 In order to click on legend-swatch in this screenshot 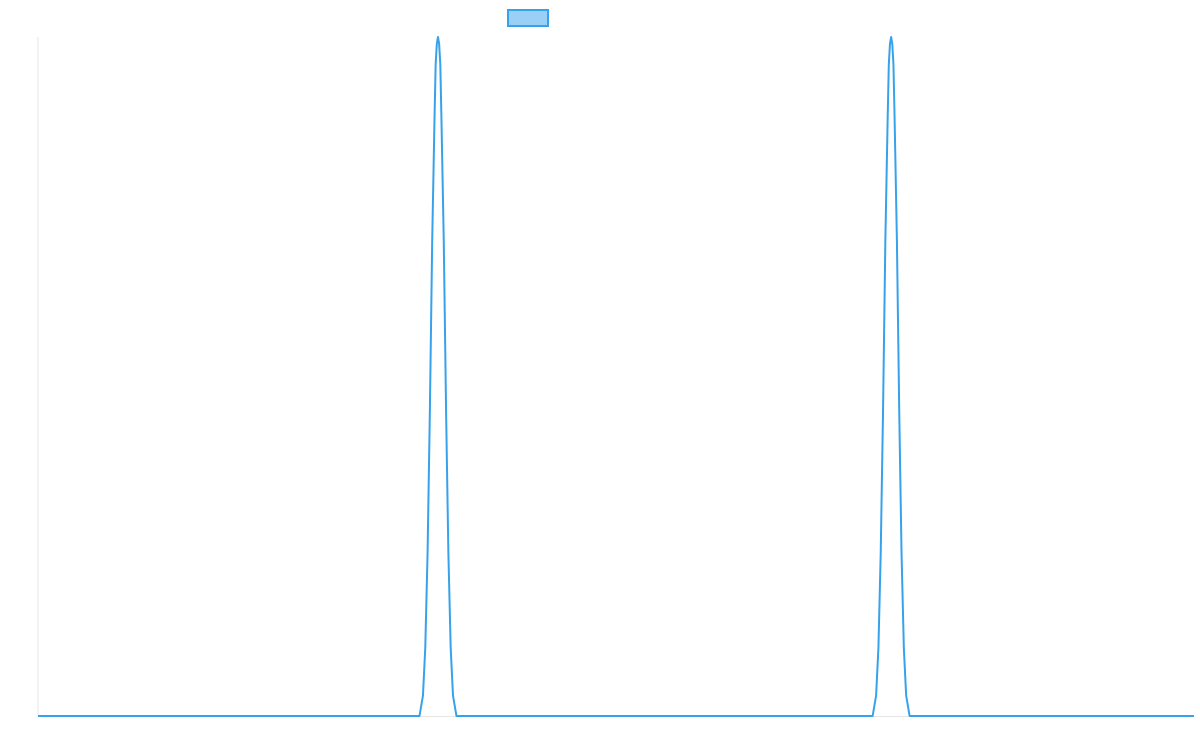, I will do `click(528, 18)`.